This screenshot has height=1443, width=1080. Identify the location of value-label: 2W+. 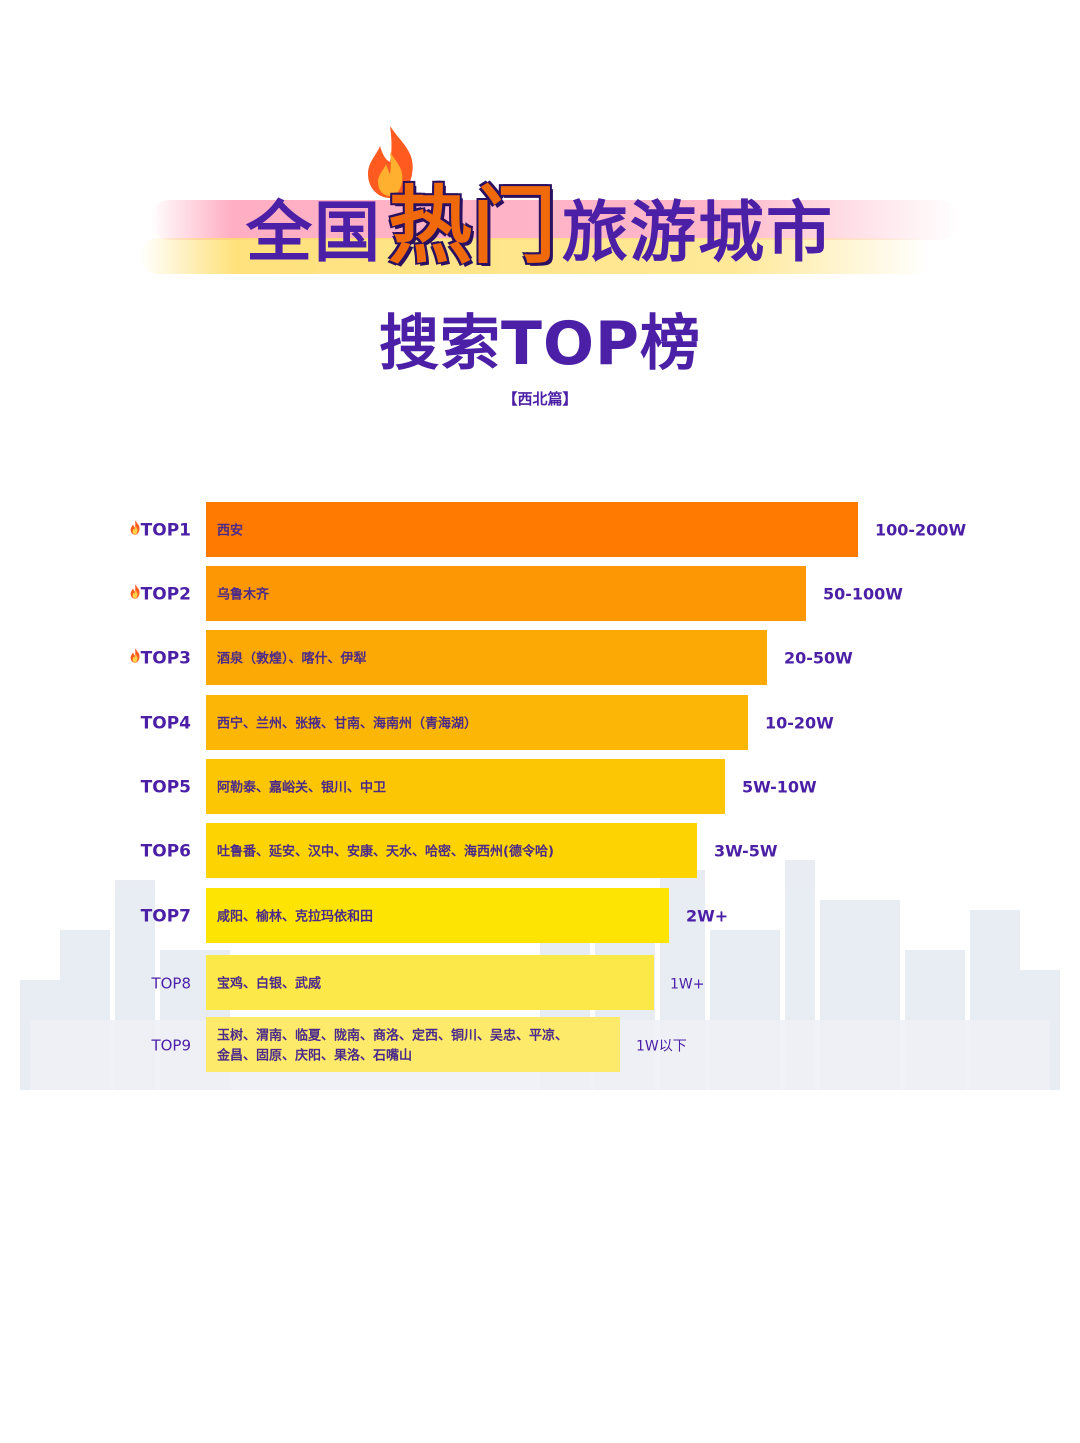
(707, 916).